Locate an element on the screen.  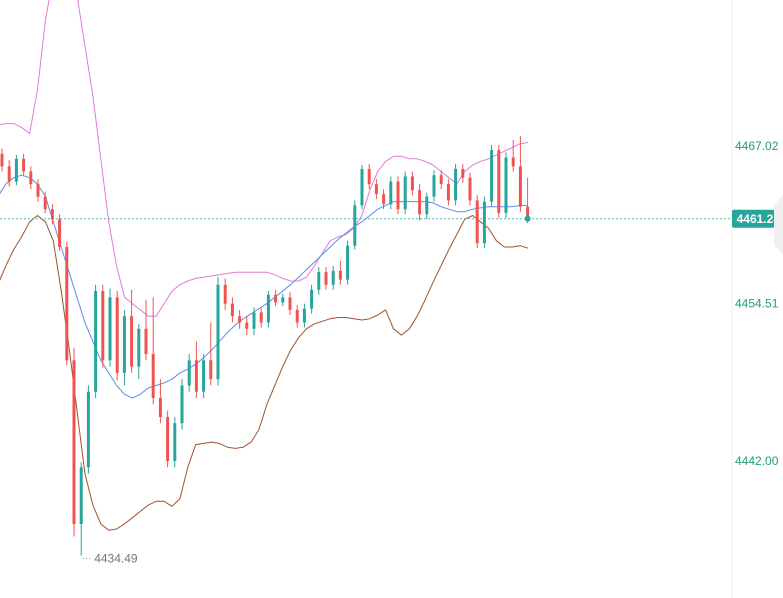
y-axis-tick-label: 4442.00 is located at coordinates (757, 461).